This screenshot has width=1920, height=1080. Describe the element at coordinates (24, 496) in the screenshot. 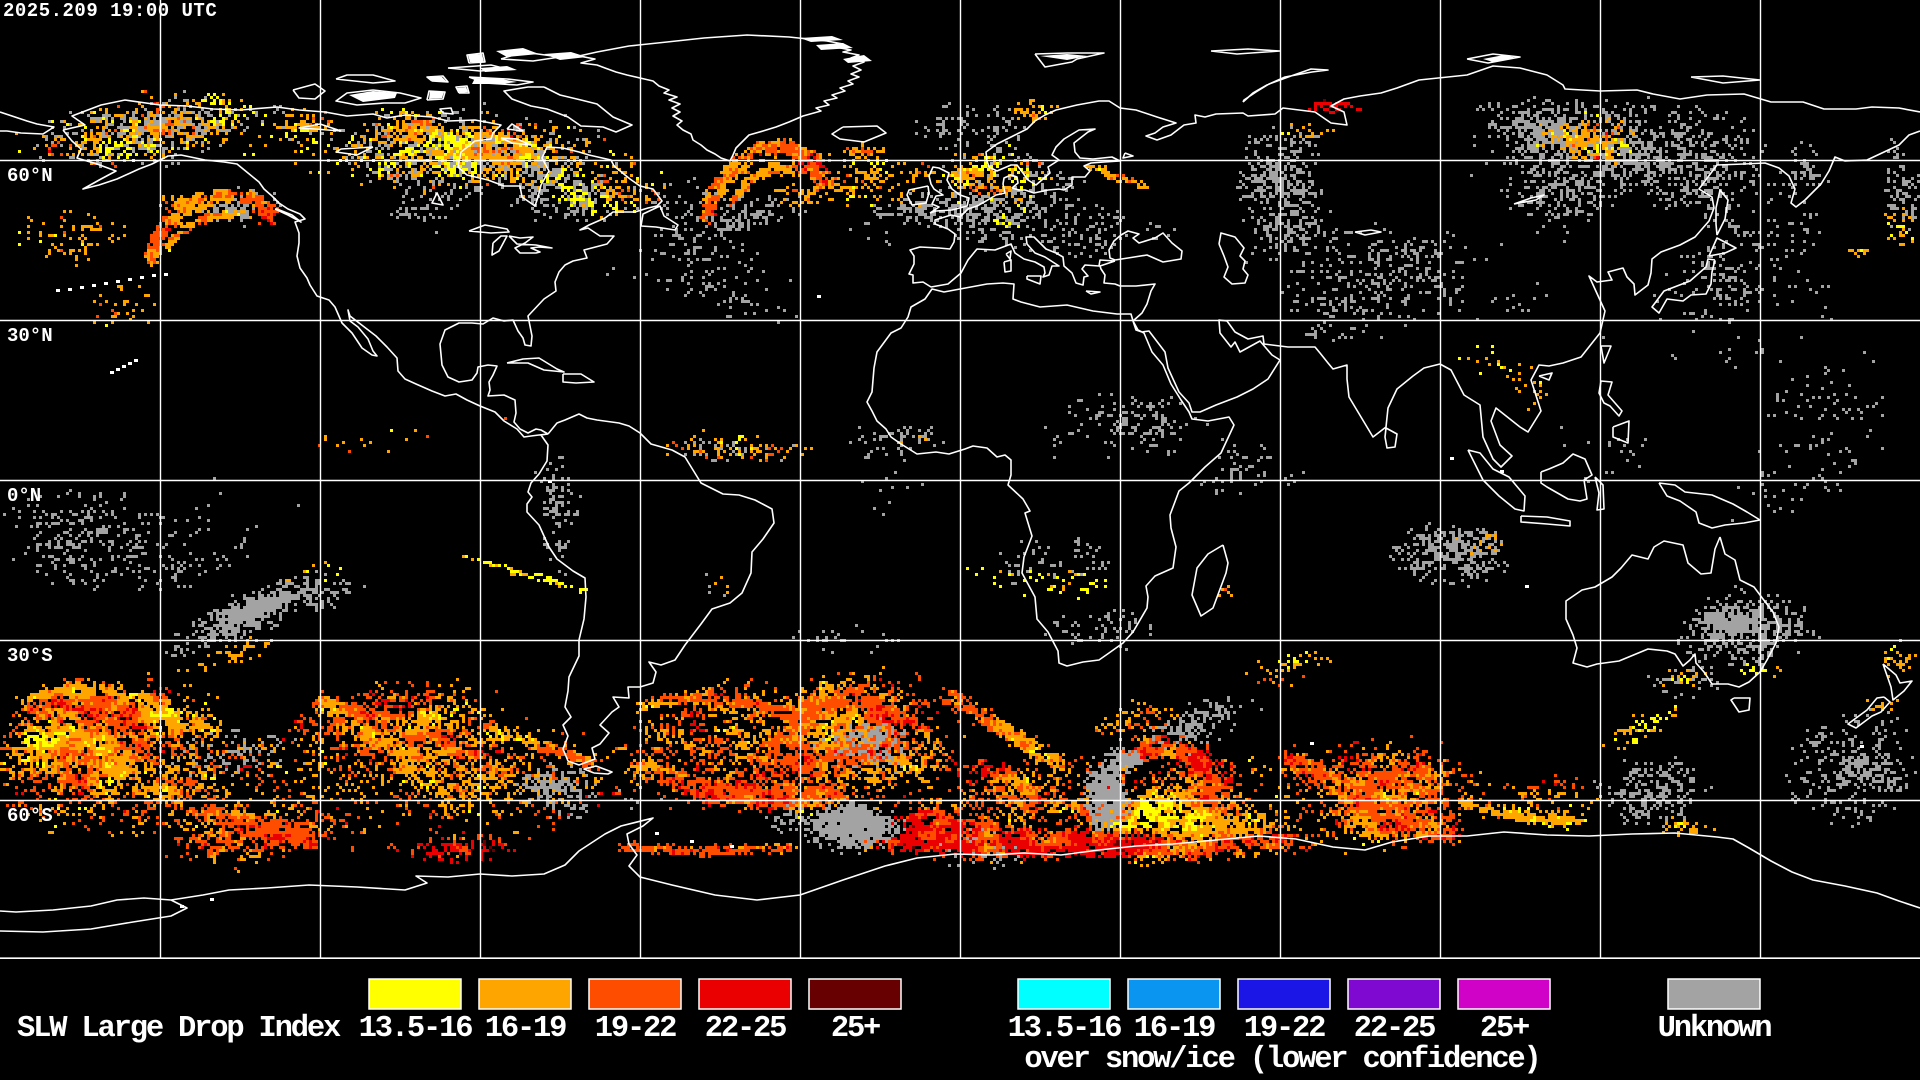

I see `svg-text: 0°N` at that location.